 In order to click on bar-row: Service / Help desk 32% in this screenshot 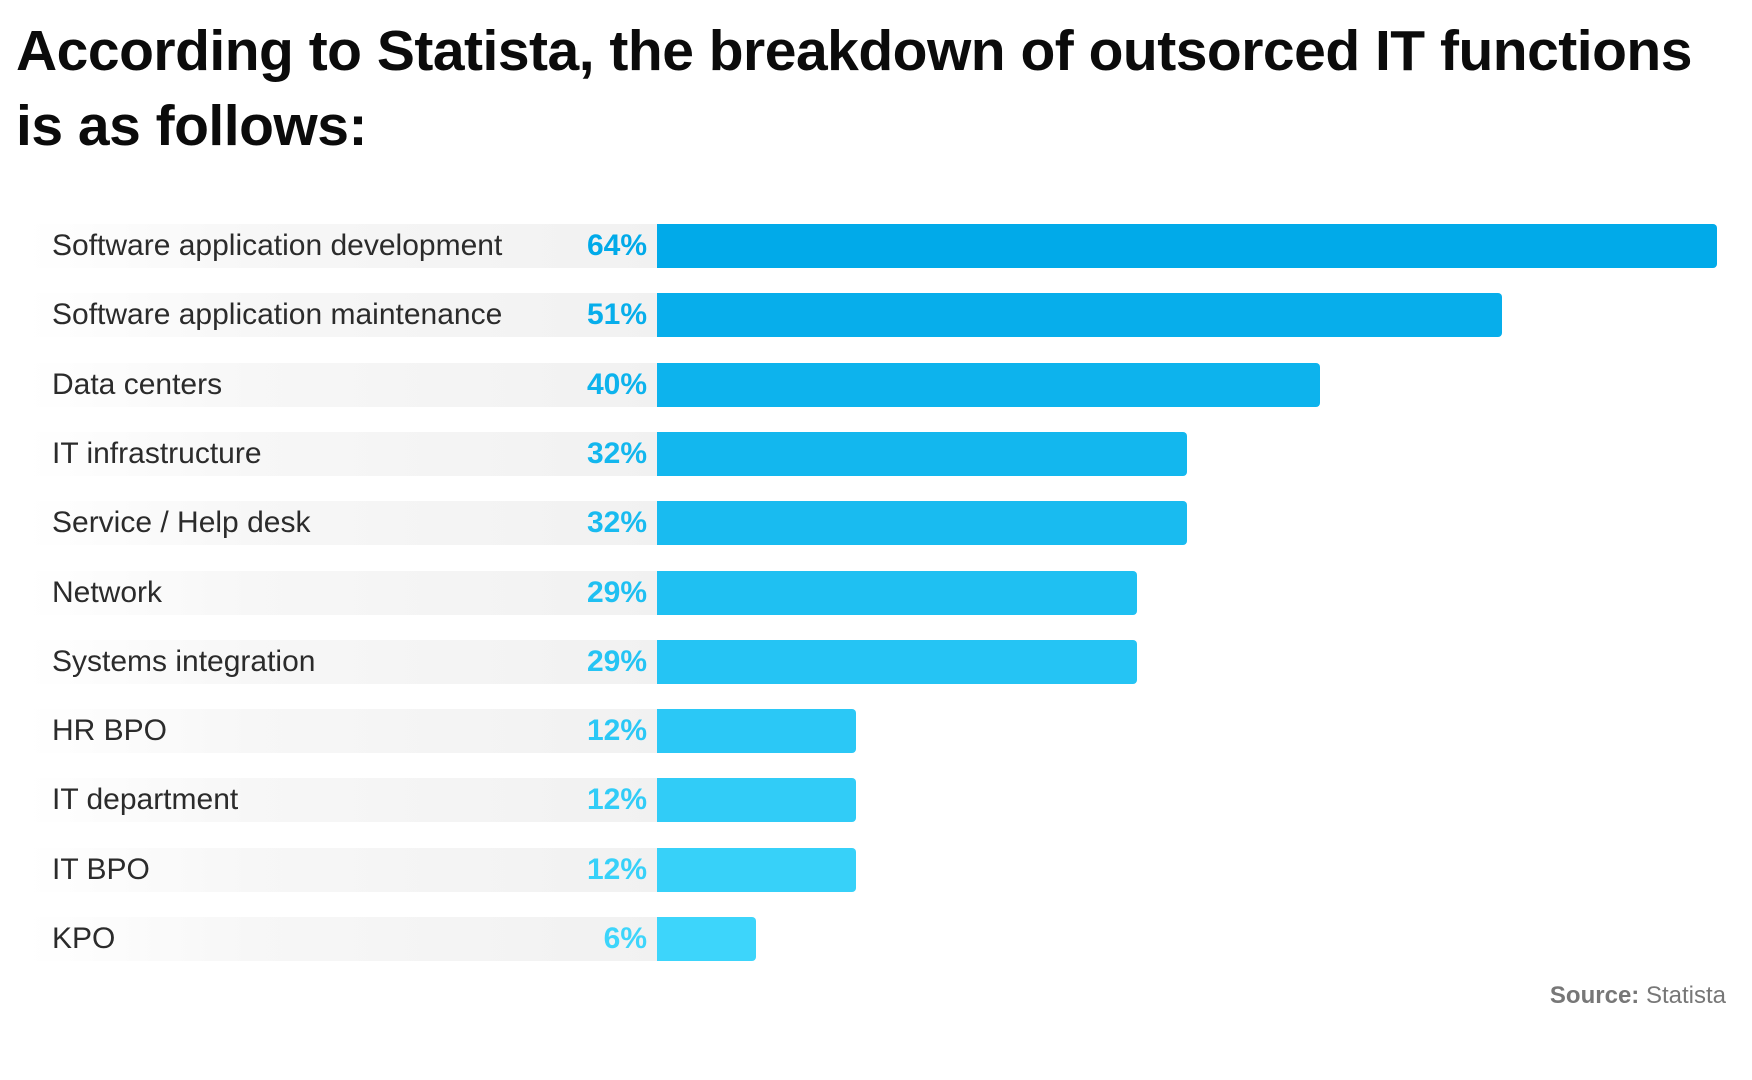, I will do `click(877, 523)`.